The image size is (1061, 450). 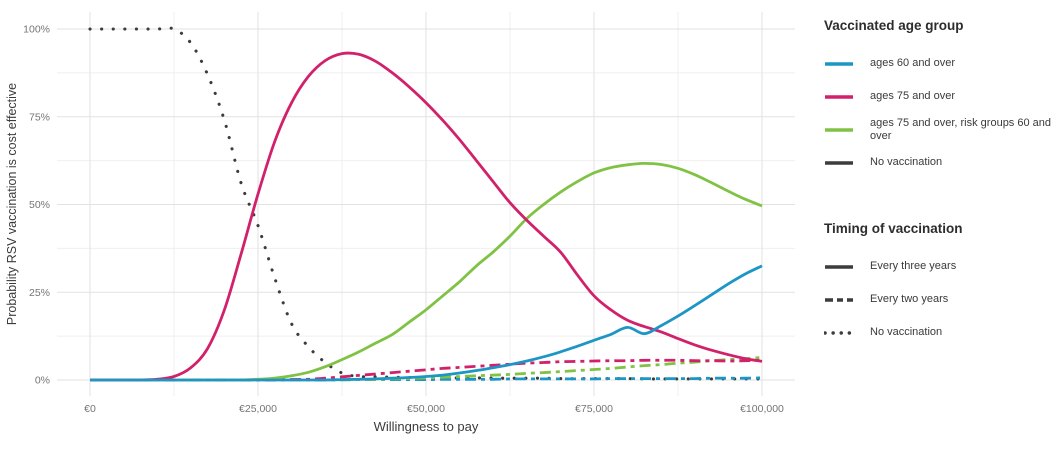 I want to click on y-tick-label: 0%, so click(x=42, y=381).